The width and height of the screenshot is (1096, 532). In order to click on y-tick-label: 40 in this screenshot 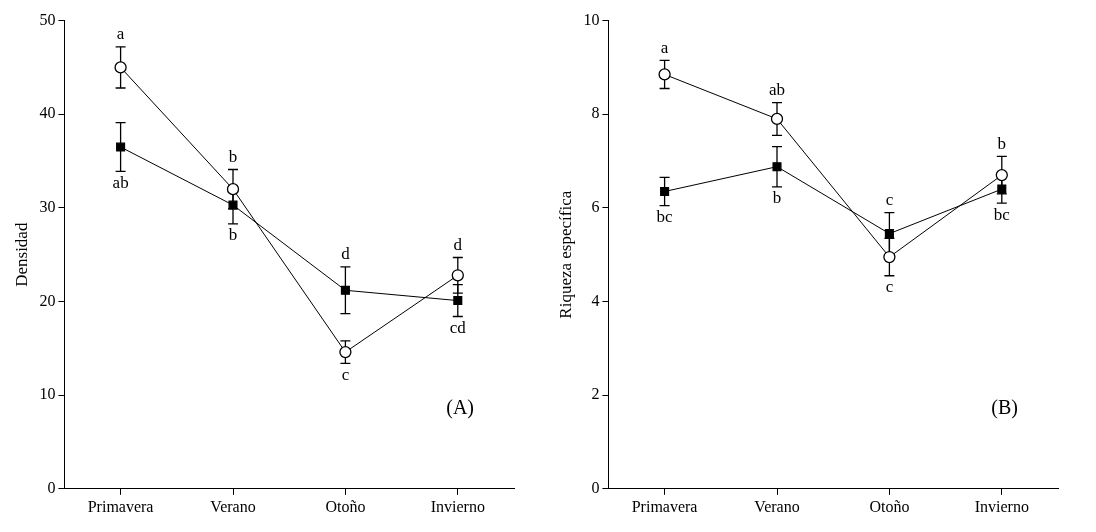, I will do `click(47, 113)`.